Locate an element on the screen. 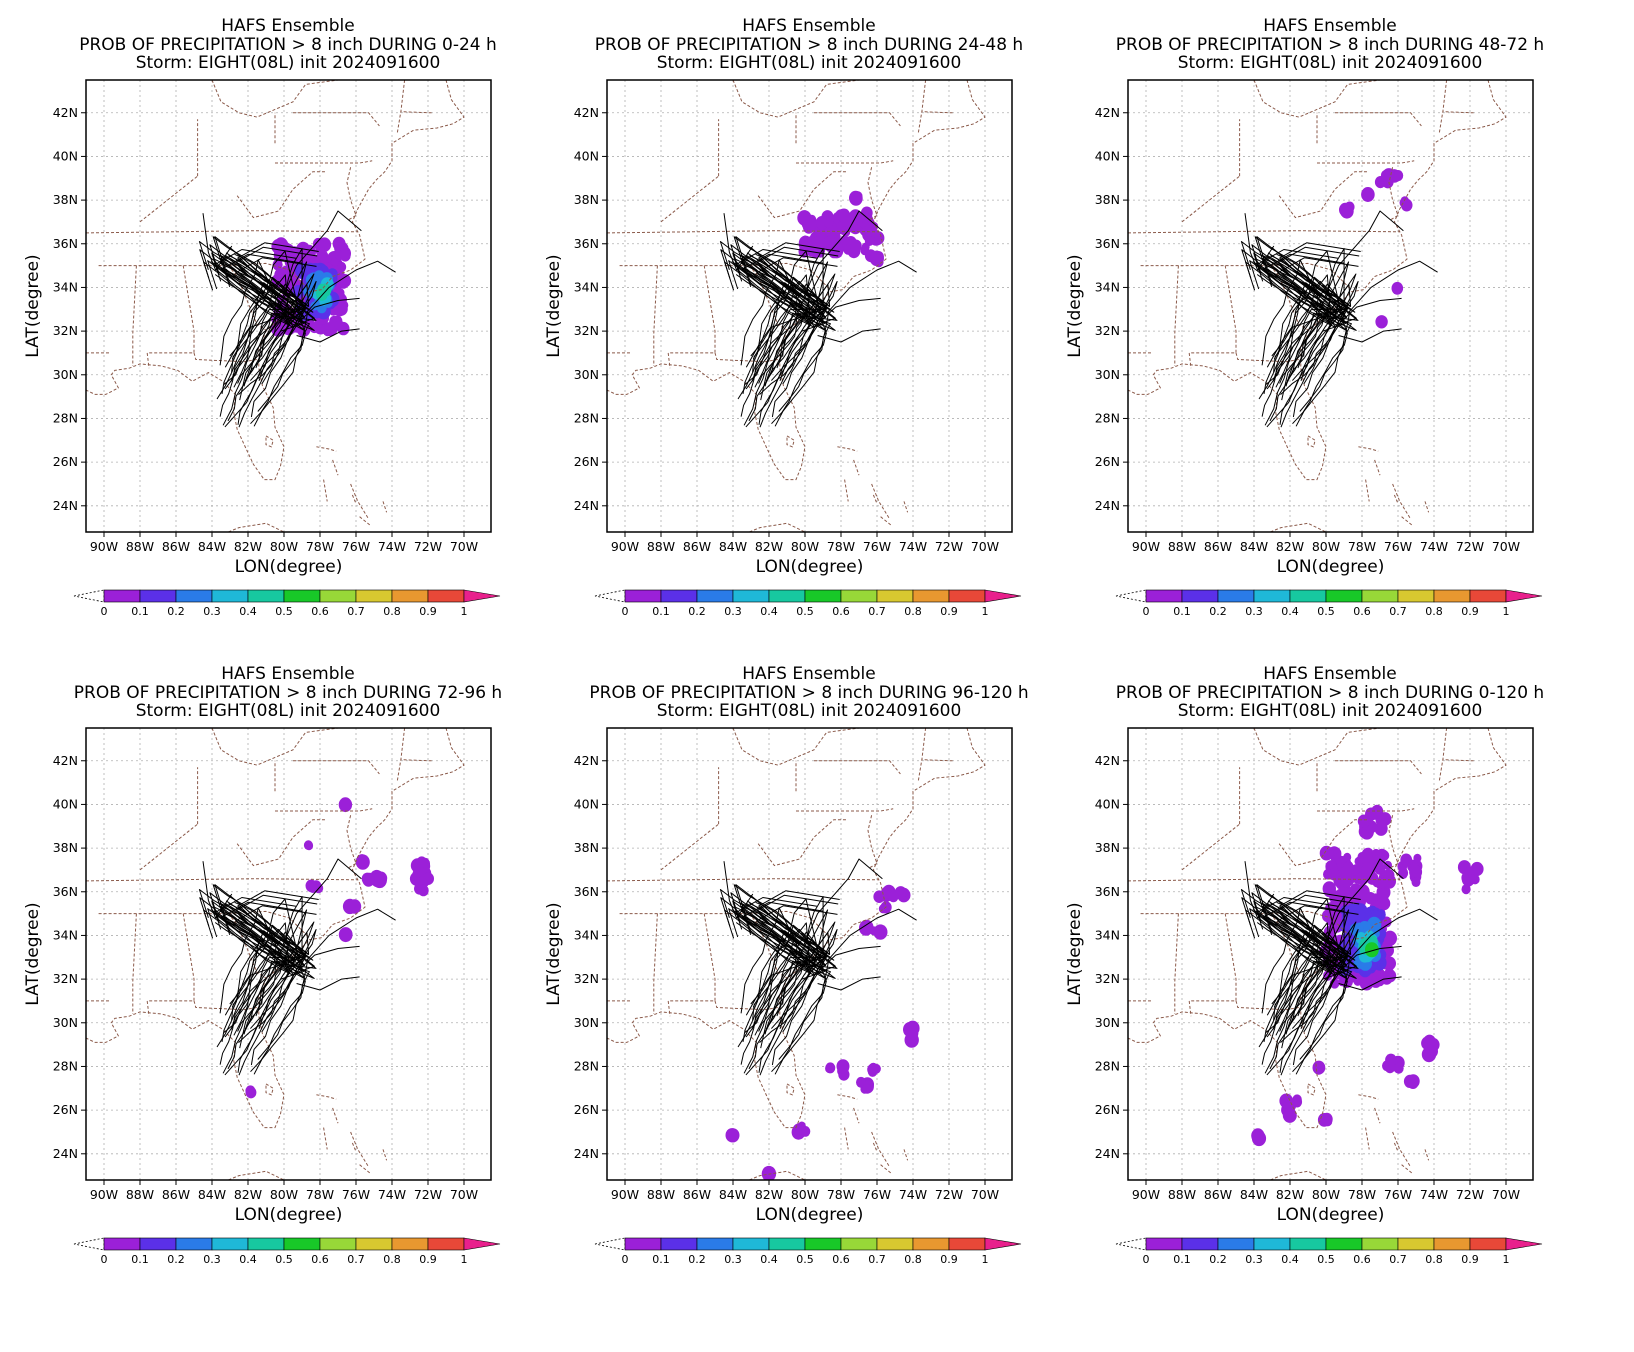 Image resolution: width=1634 pixels, height=1352 pixels. y-axis-label: LAT(degree) is located at coordinates (33, 953).